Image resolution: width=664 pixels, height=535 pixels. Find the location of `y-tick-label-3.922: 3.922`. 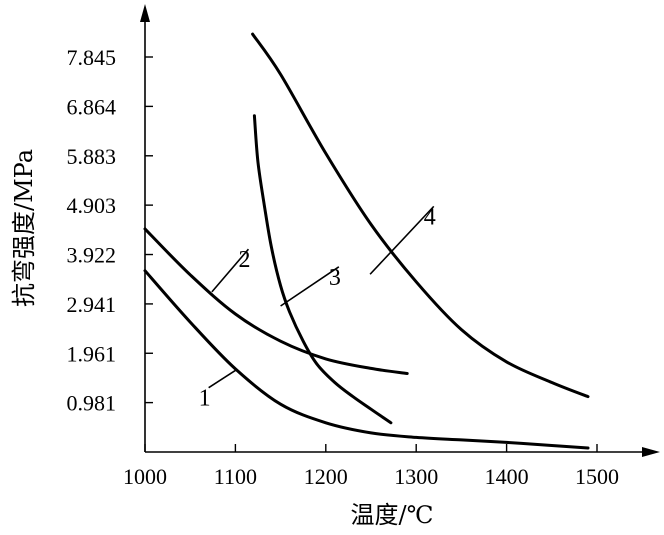

y-tick-label-3.922: 3.922 is located at coordinates (92, 255).